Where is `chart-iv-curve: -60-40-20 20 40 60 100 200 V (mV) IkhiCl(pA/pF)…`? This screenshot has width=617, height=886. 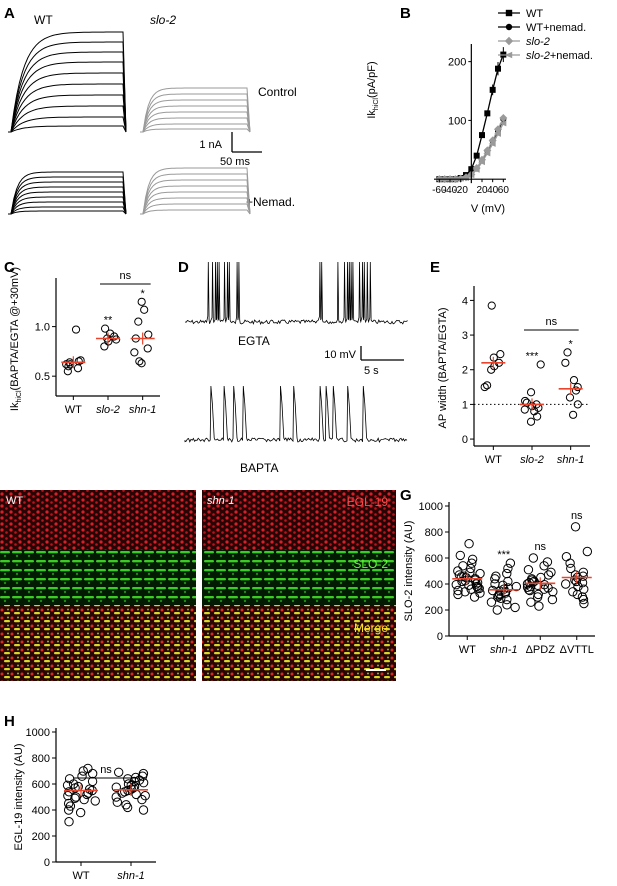 chart-iv-curve: -60-40-20 20 40 60 100 200 V (mV) IkhiCl(pA/pF)… is located at coordinates (479, 111).